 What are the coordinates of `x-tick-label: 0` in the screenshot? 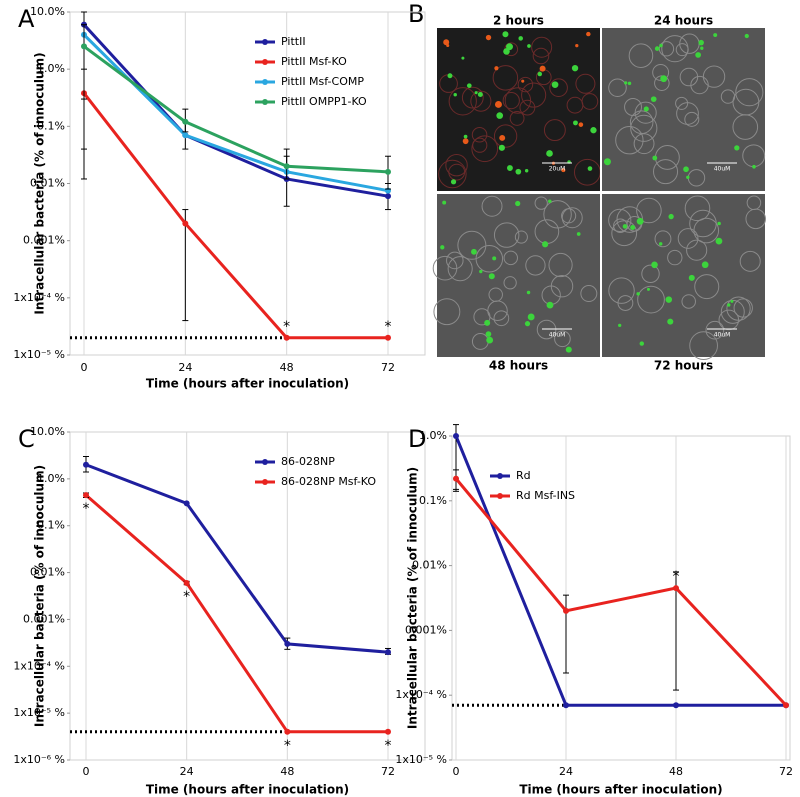 It's located at (86, 771).